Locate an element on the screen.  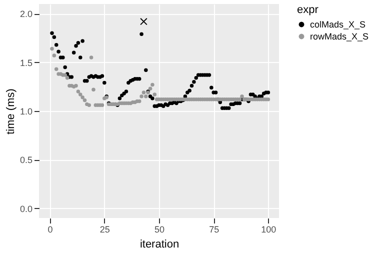
x-tick-label: 75 is located at coordinates (214, 229).